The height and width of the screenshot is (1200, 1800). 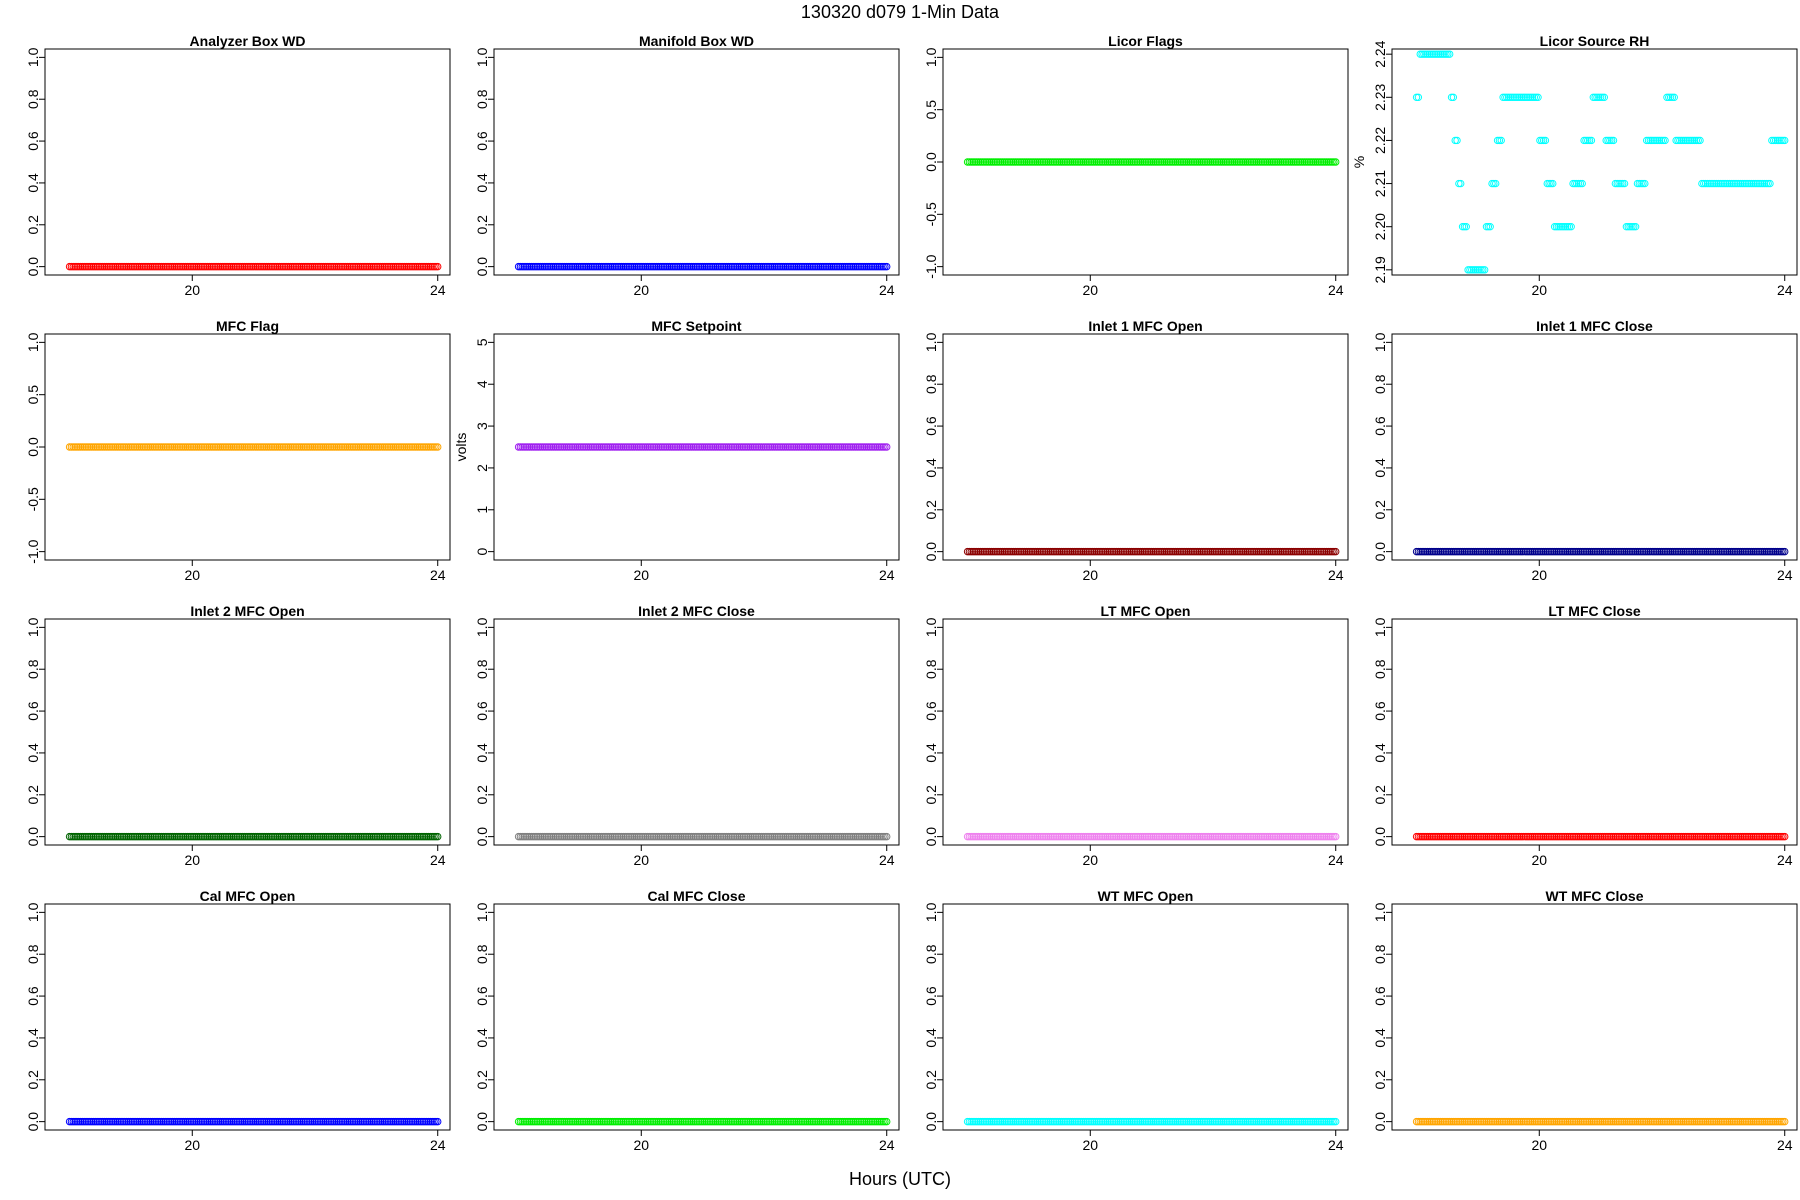 I want to click on panel-title: WT MFC Close, so click(x=1595, y=896).